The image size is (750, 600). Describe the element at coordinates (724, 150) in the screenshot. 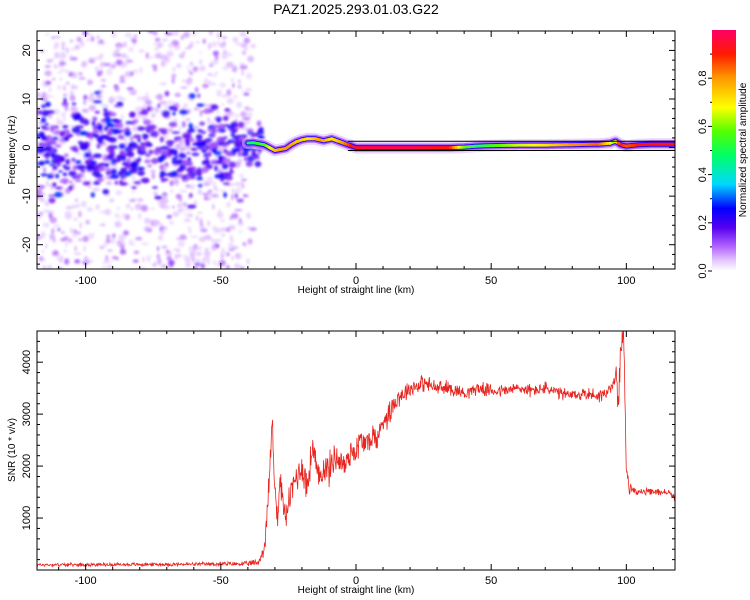

I see `colorbar-gradient` at that location.